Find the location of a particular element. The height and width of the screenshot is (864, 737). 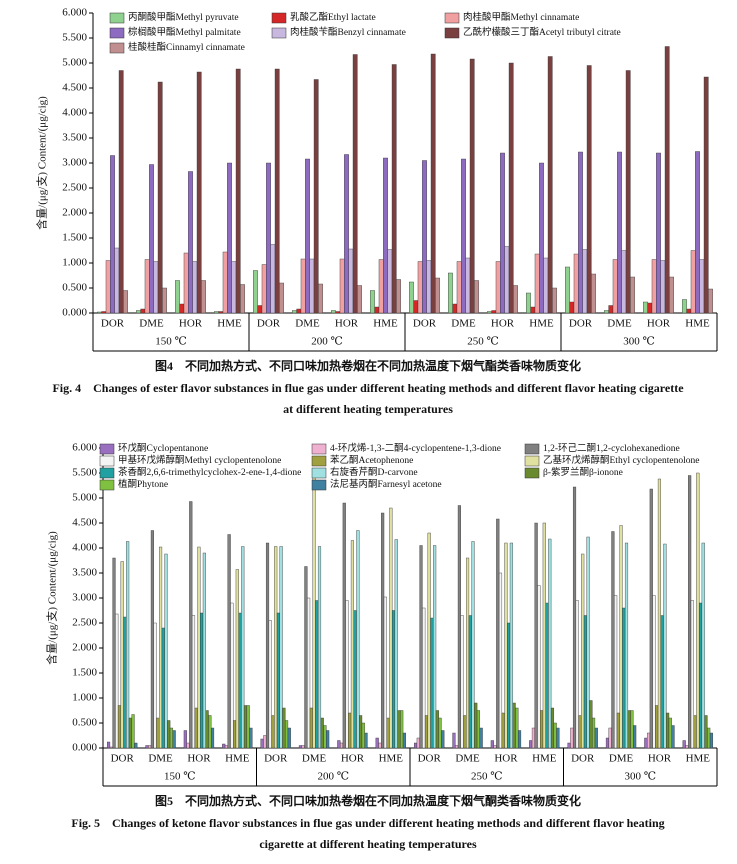

legend-label: 丙酮酸甲酯Methyl pyruvate is located at coordinates (183, 17).